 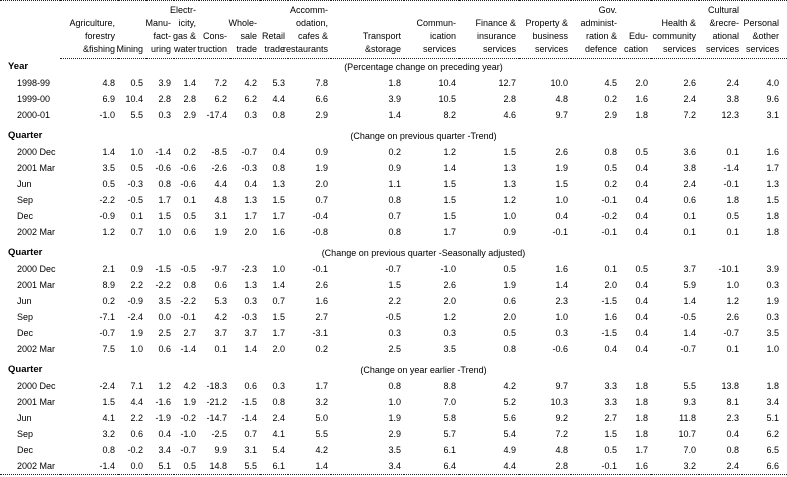 I want to click on column-header-line: Finance &, so click(x=495, y=23).